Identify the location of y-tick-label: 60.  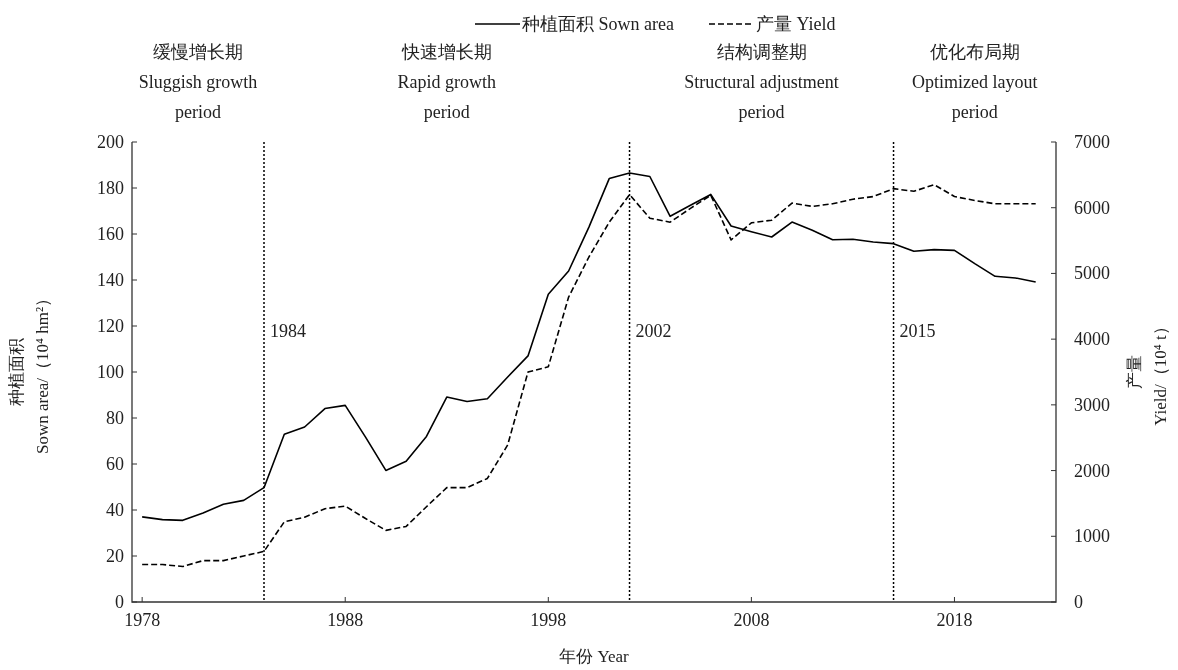
(115, 464).